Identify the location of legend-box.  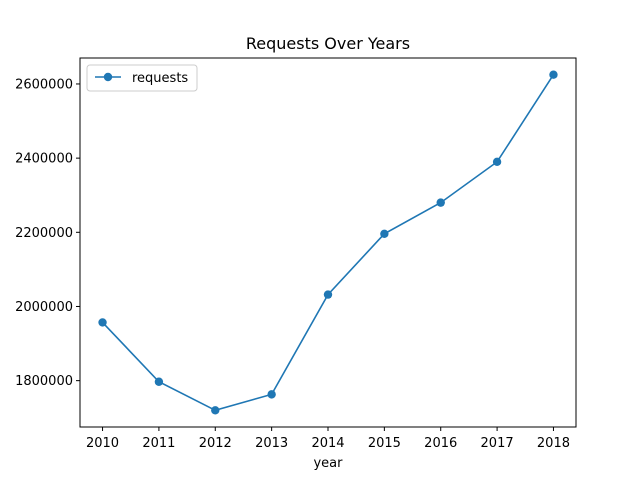
(142, 78).